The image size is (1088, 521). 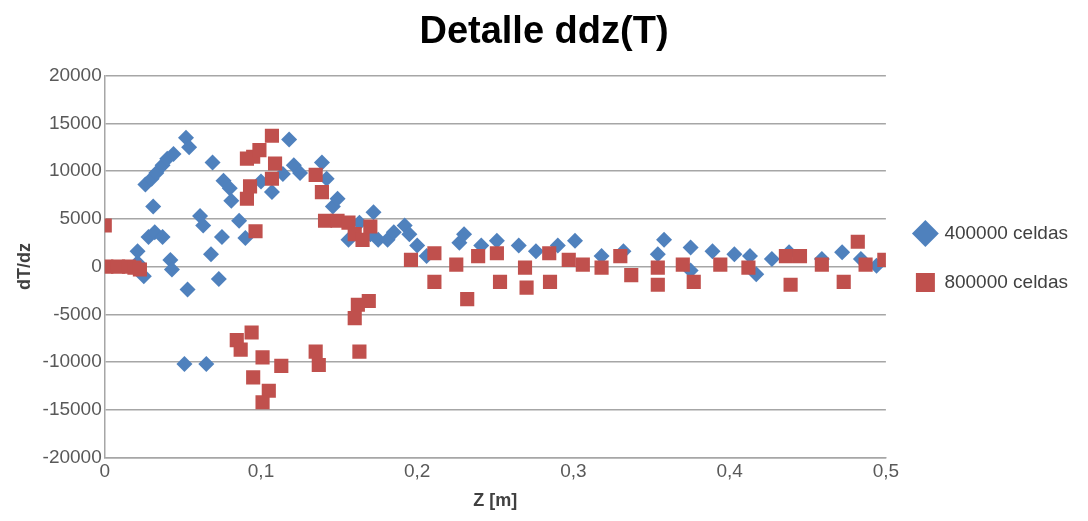 I want to click on y-tick-label: -15000, so click(x=72, y=409).